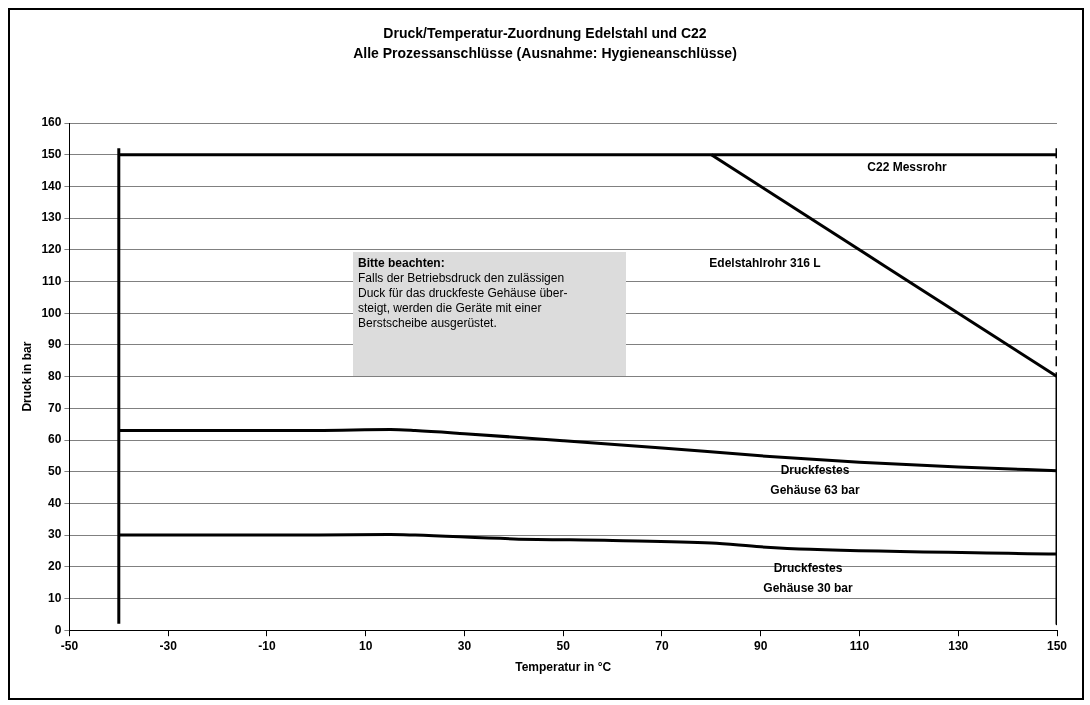 This screenshot has width=1090, height=705. What do you see at coordinates (765, 263) in the screenshot?
I see `annotation: Edelstahlrohr 316 L` at bounding box center [765, 263].